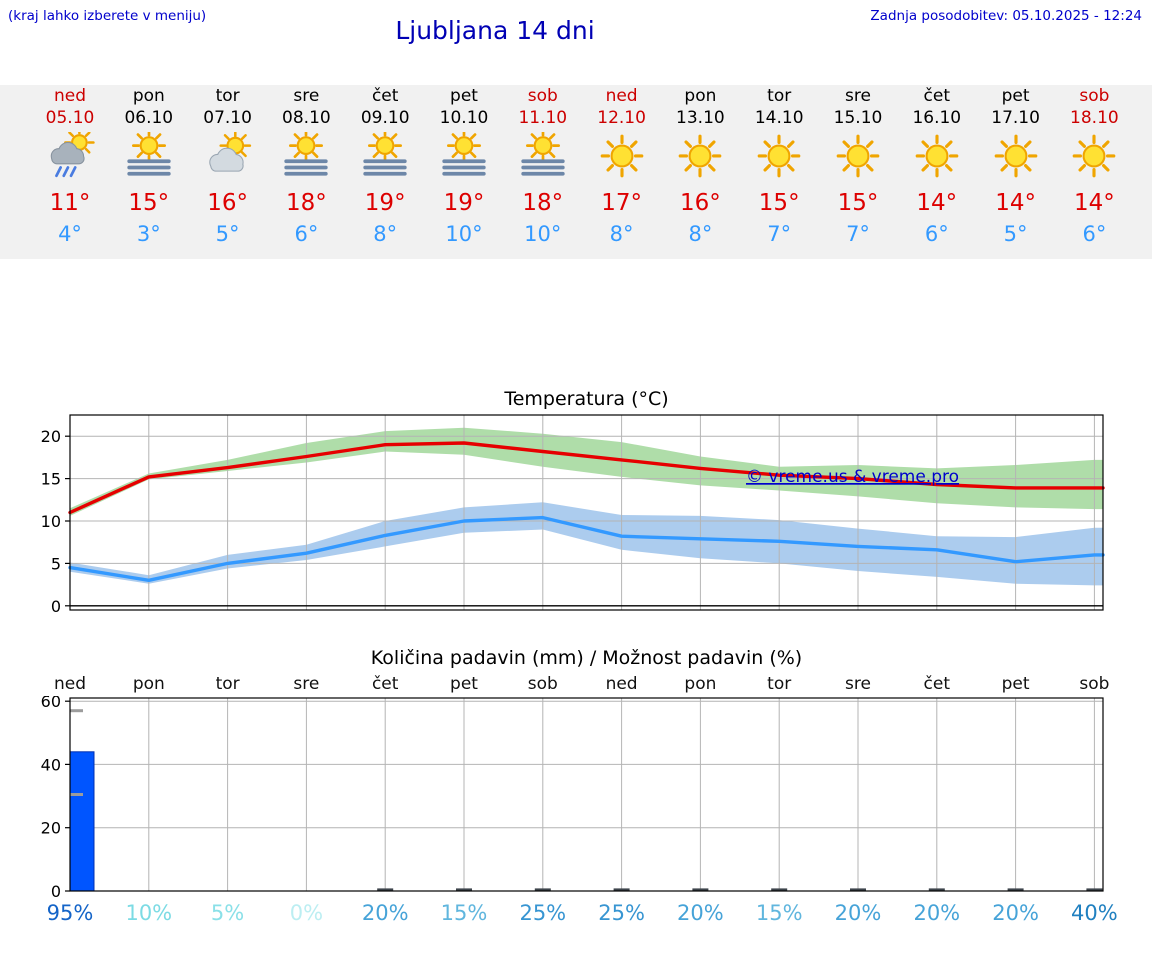  I want to click on min-temperature: 4°, so click(70, 234).